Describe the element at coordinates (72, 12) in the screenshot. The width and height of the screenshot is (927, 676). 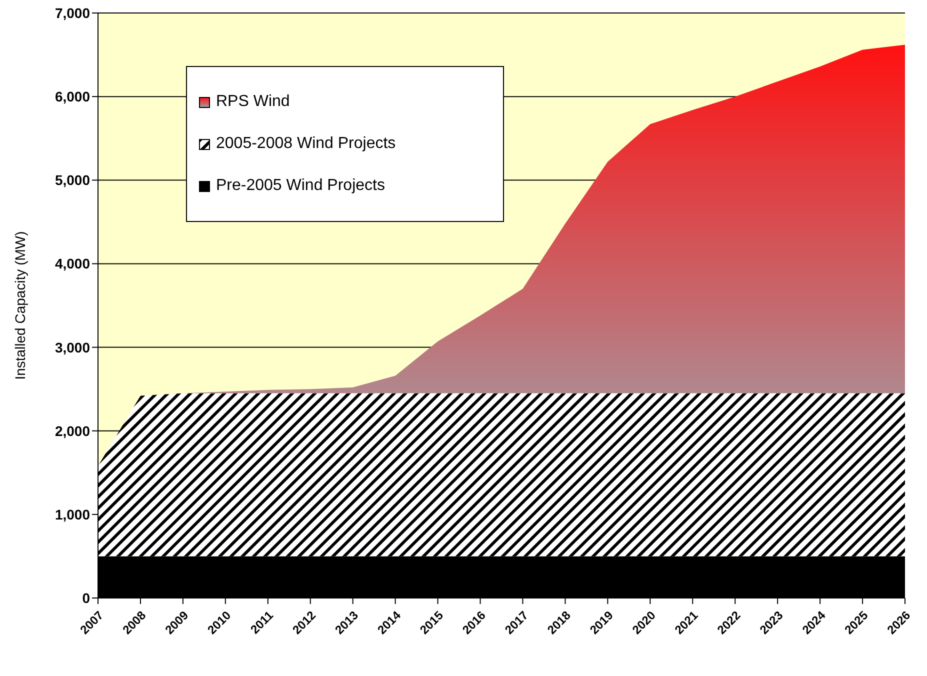
I see `y-tick-label: 7,000` at that location.